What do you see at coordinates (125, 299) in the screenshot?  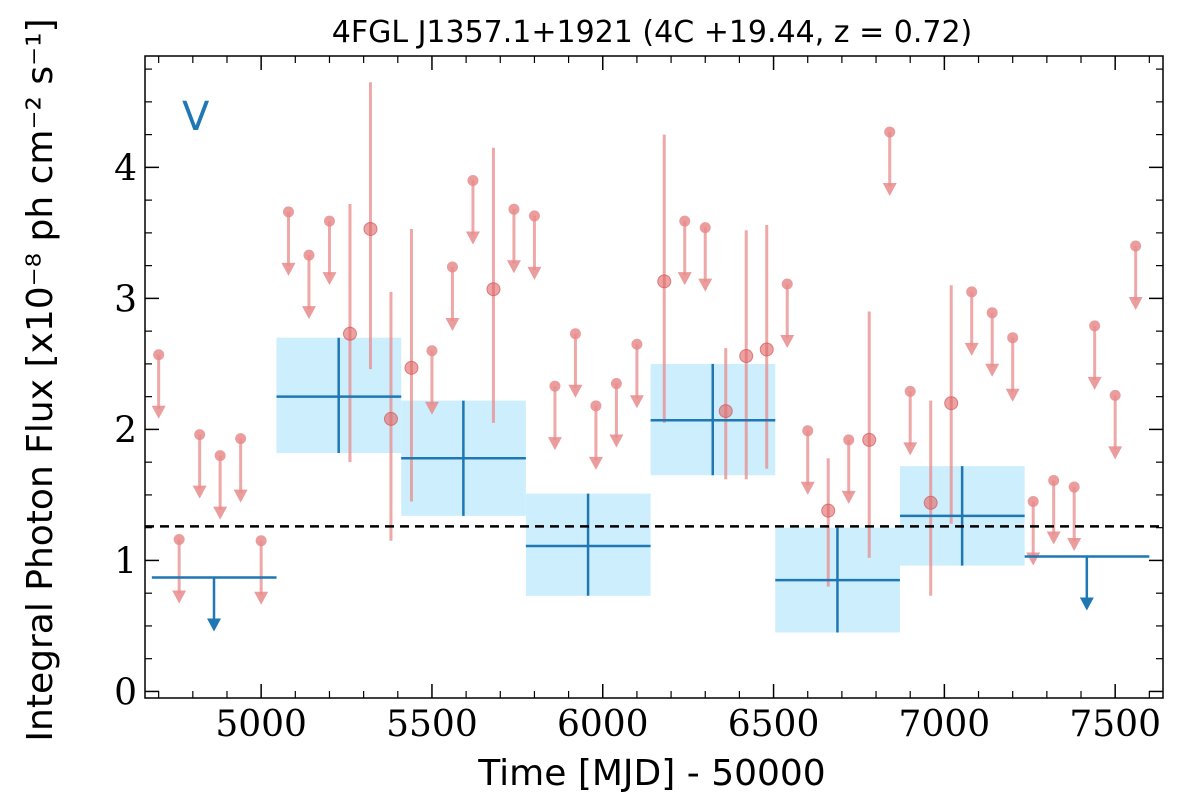 I see `y-tick-label: 3` at bounding box center [125, 299].